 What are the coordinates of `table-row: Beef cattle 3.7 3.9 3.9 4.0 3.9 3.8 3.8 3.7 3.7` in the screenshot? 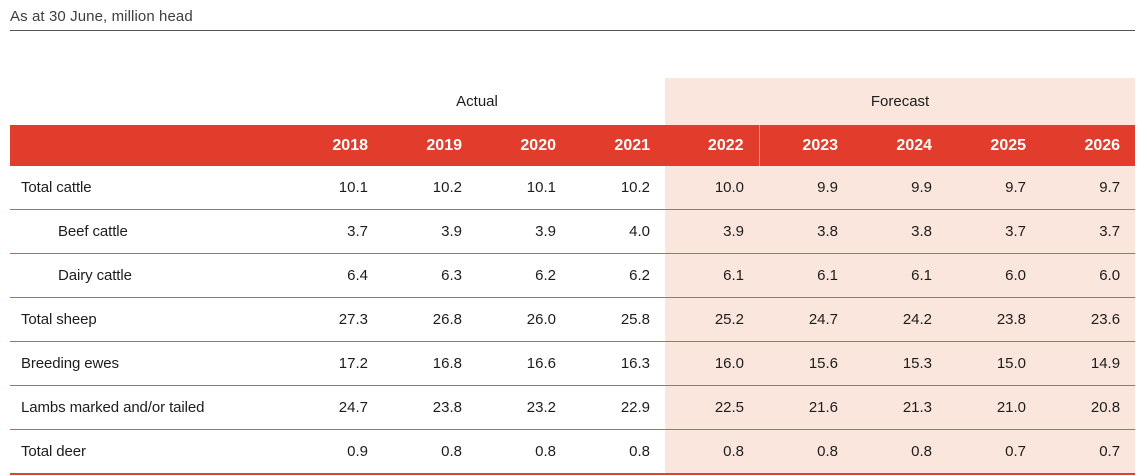 It's located at (573, 231).